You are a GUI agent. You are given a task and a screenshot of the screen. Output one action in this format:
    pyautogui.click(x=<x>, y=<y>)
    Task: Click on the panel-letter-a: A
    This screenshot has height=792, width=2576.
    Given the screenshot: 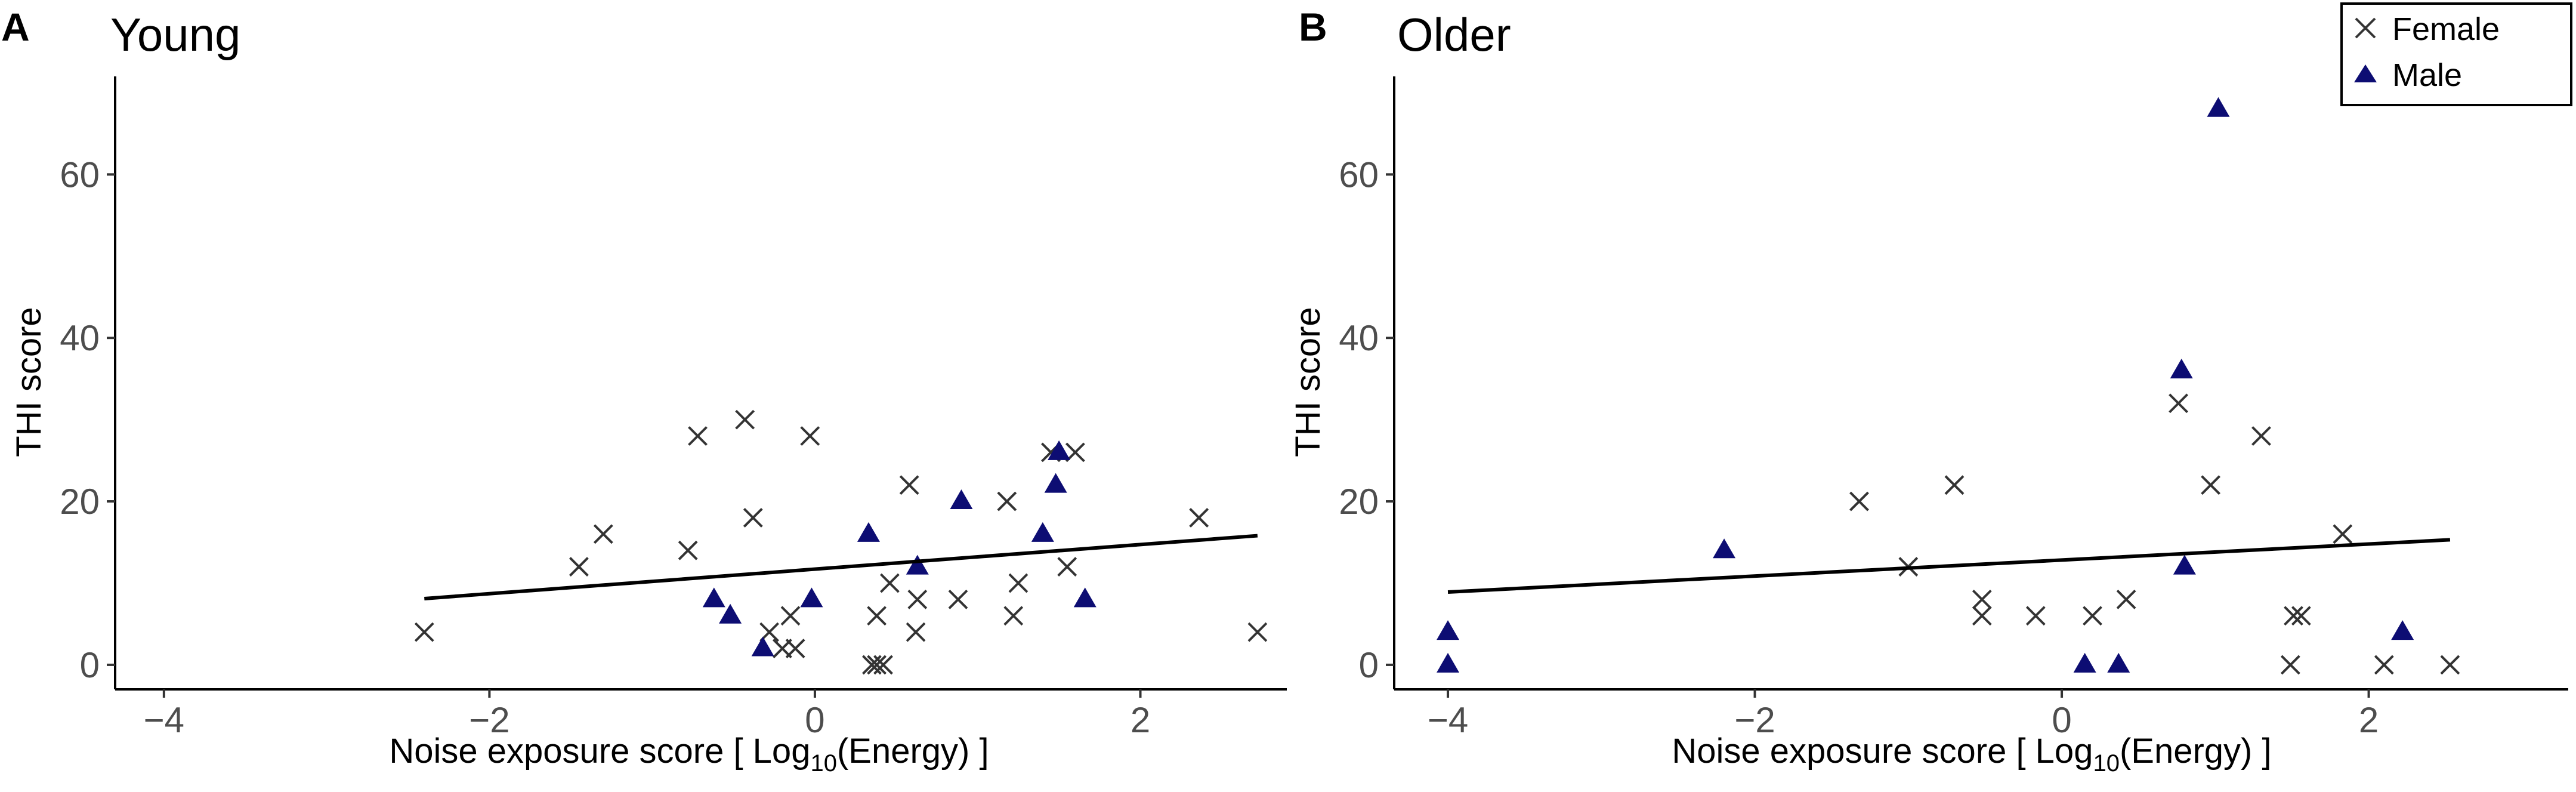 What is the action you would take?
    pyautogui.click(x=15, y=27)
    